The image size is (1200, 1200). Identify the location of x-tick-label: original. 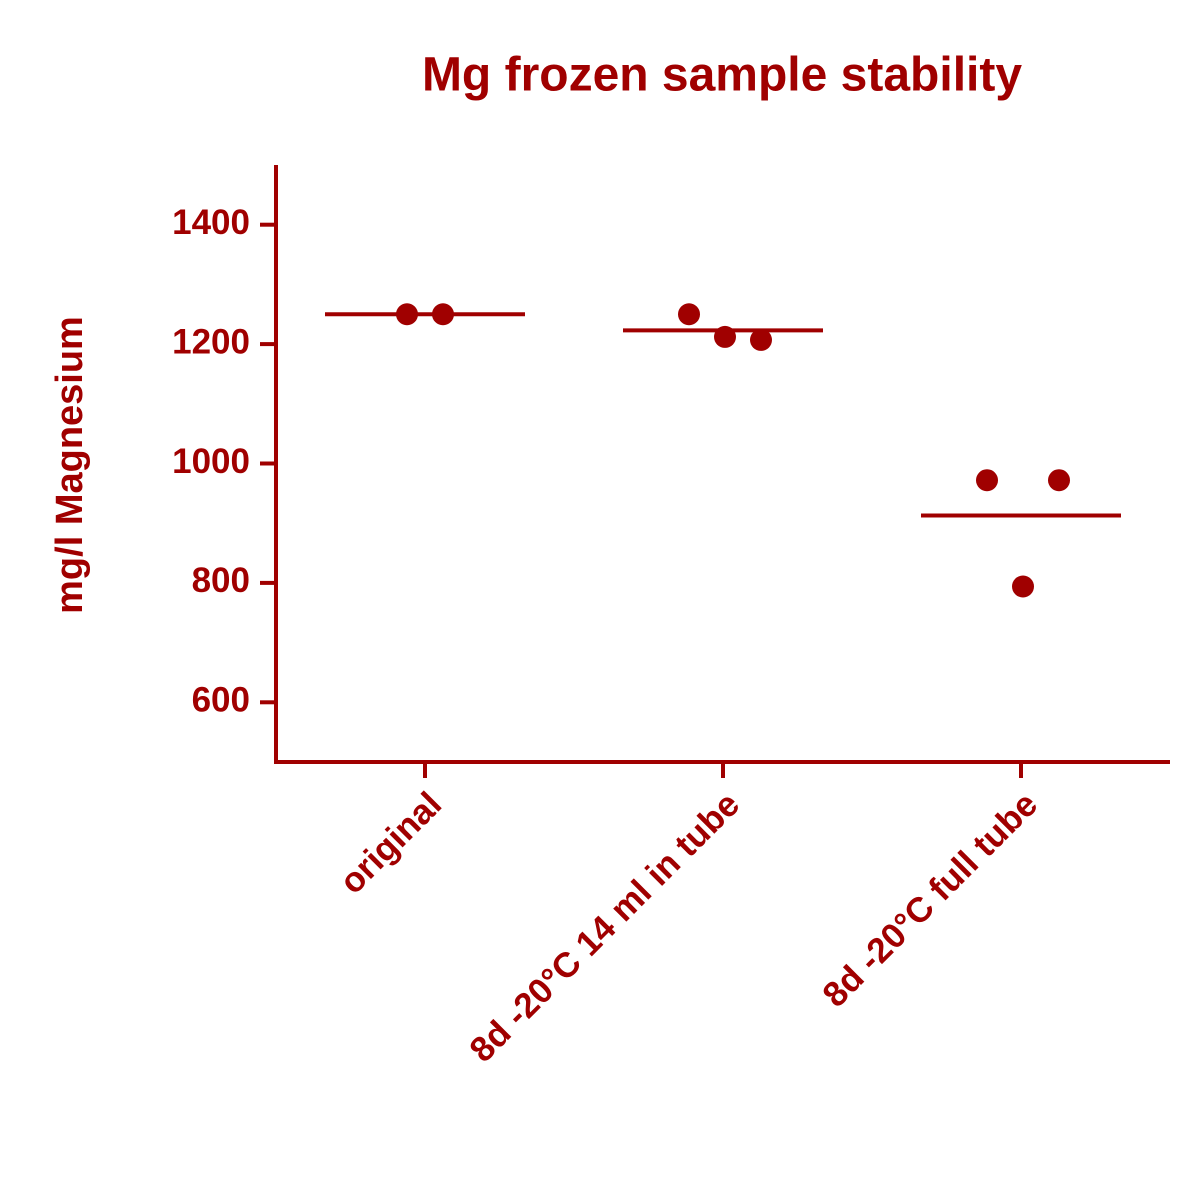
(390, 843).